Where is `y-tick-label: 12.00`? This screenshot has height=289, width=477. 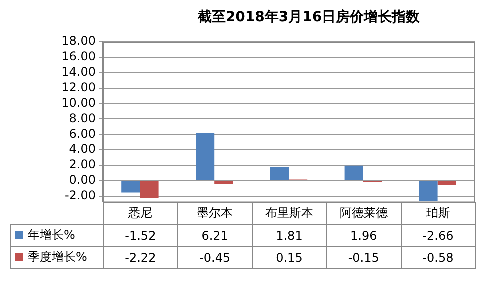 y-tick-label: 12.00 is located at coordinates (79, 87).